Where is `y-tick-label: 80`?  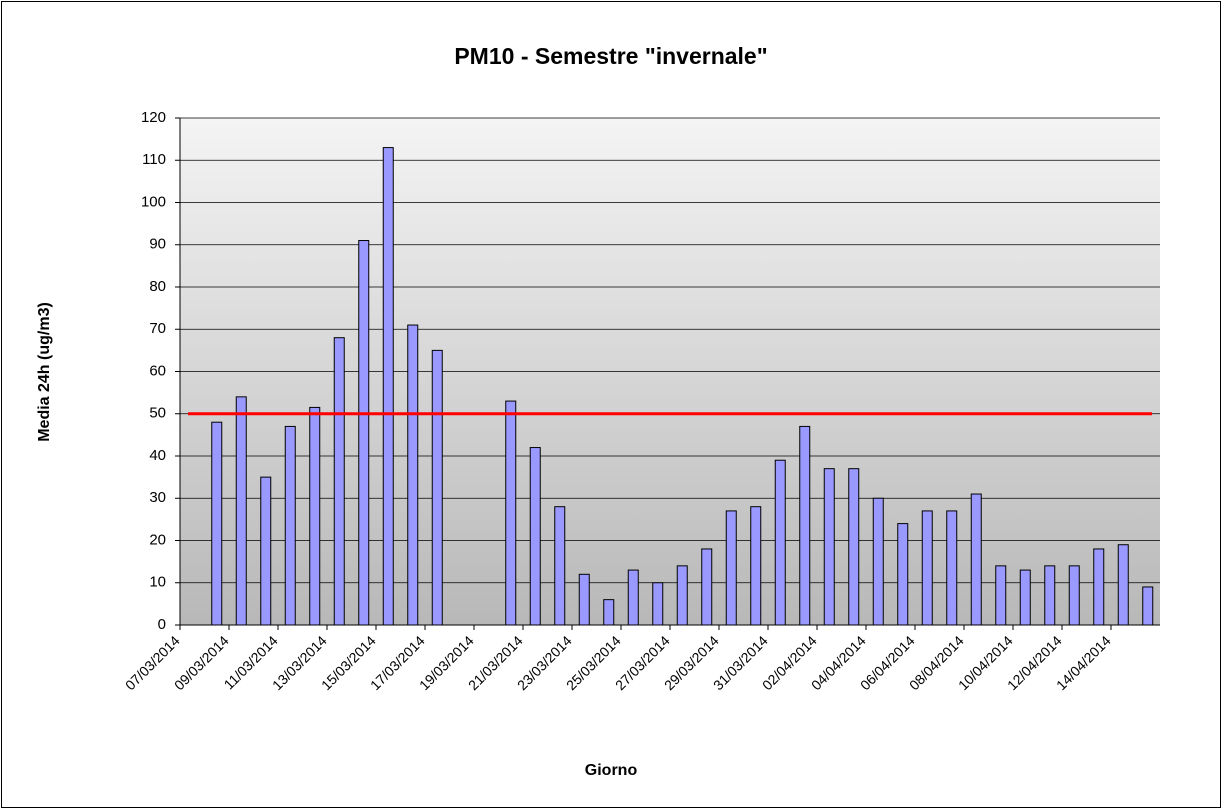
y-tick-label: 80 is located at coordinates (157, 286).